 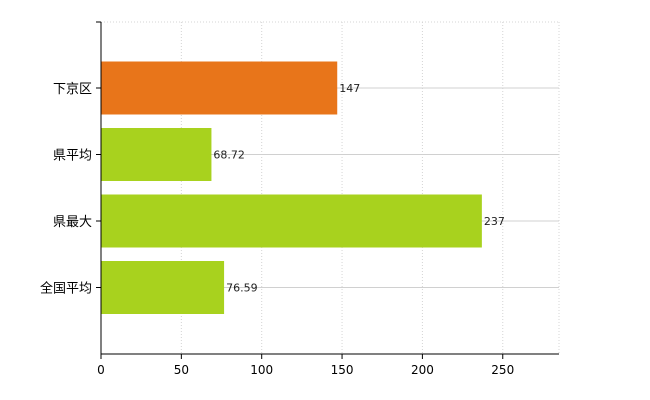 What do you see at coordinates (502, 370) in the screenshot?
I see `x-tick-label: 250` at bounding box center [502, 370].